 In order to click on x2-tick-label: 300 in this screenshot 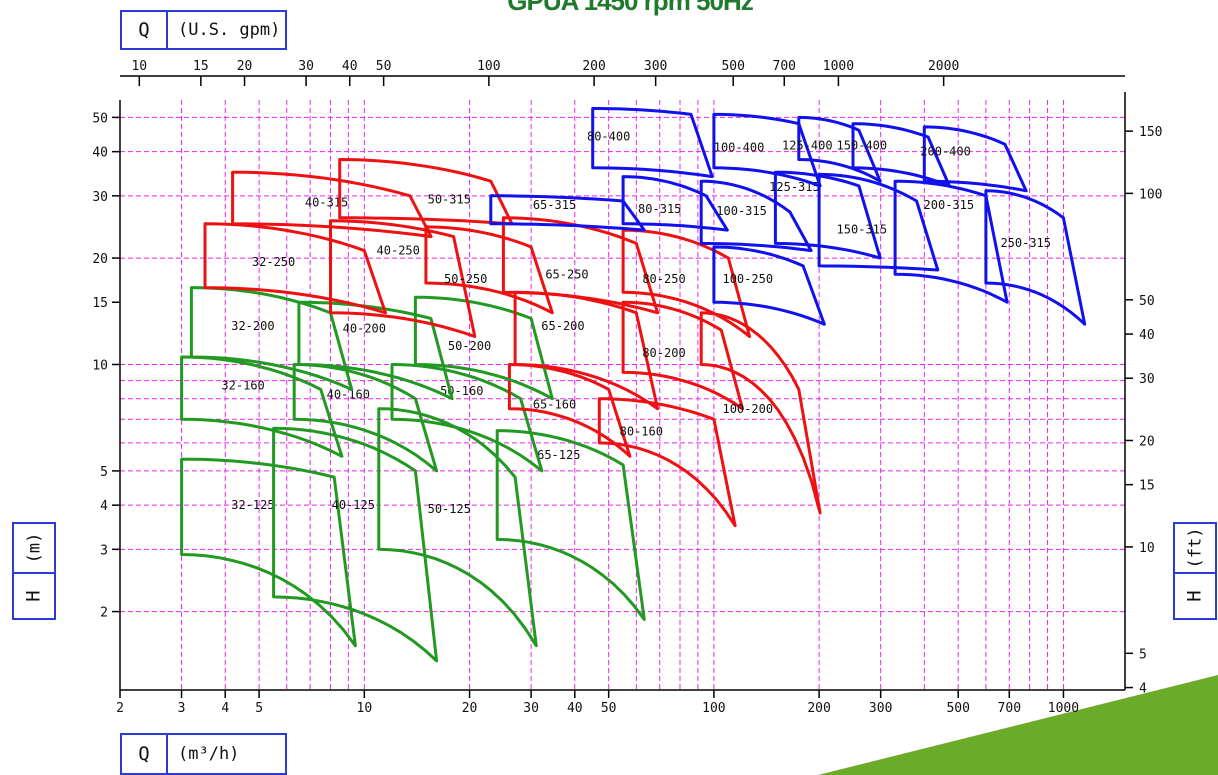, I will do `click(655, 66)`.